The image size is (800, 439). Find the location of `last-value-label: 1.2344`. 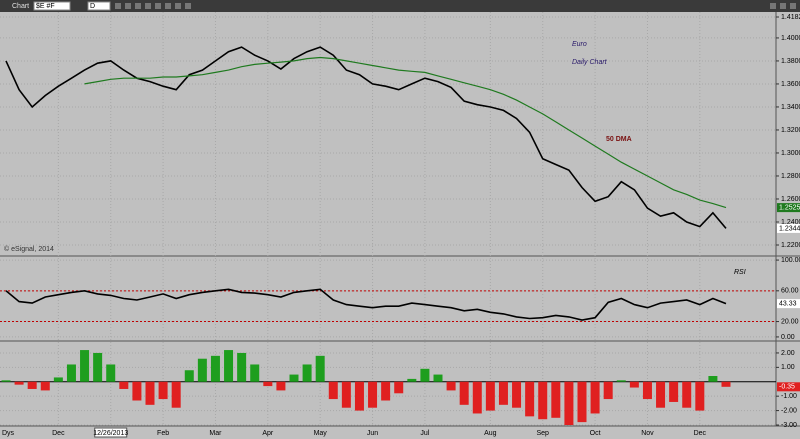

last-value-label: 1.2344 is located at coordinates (789, 228).